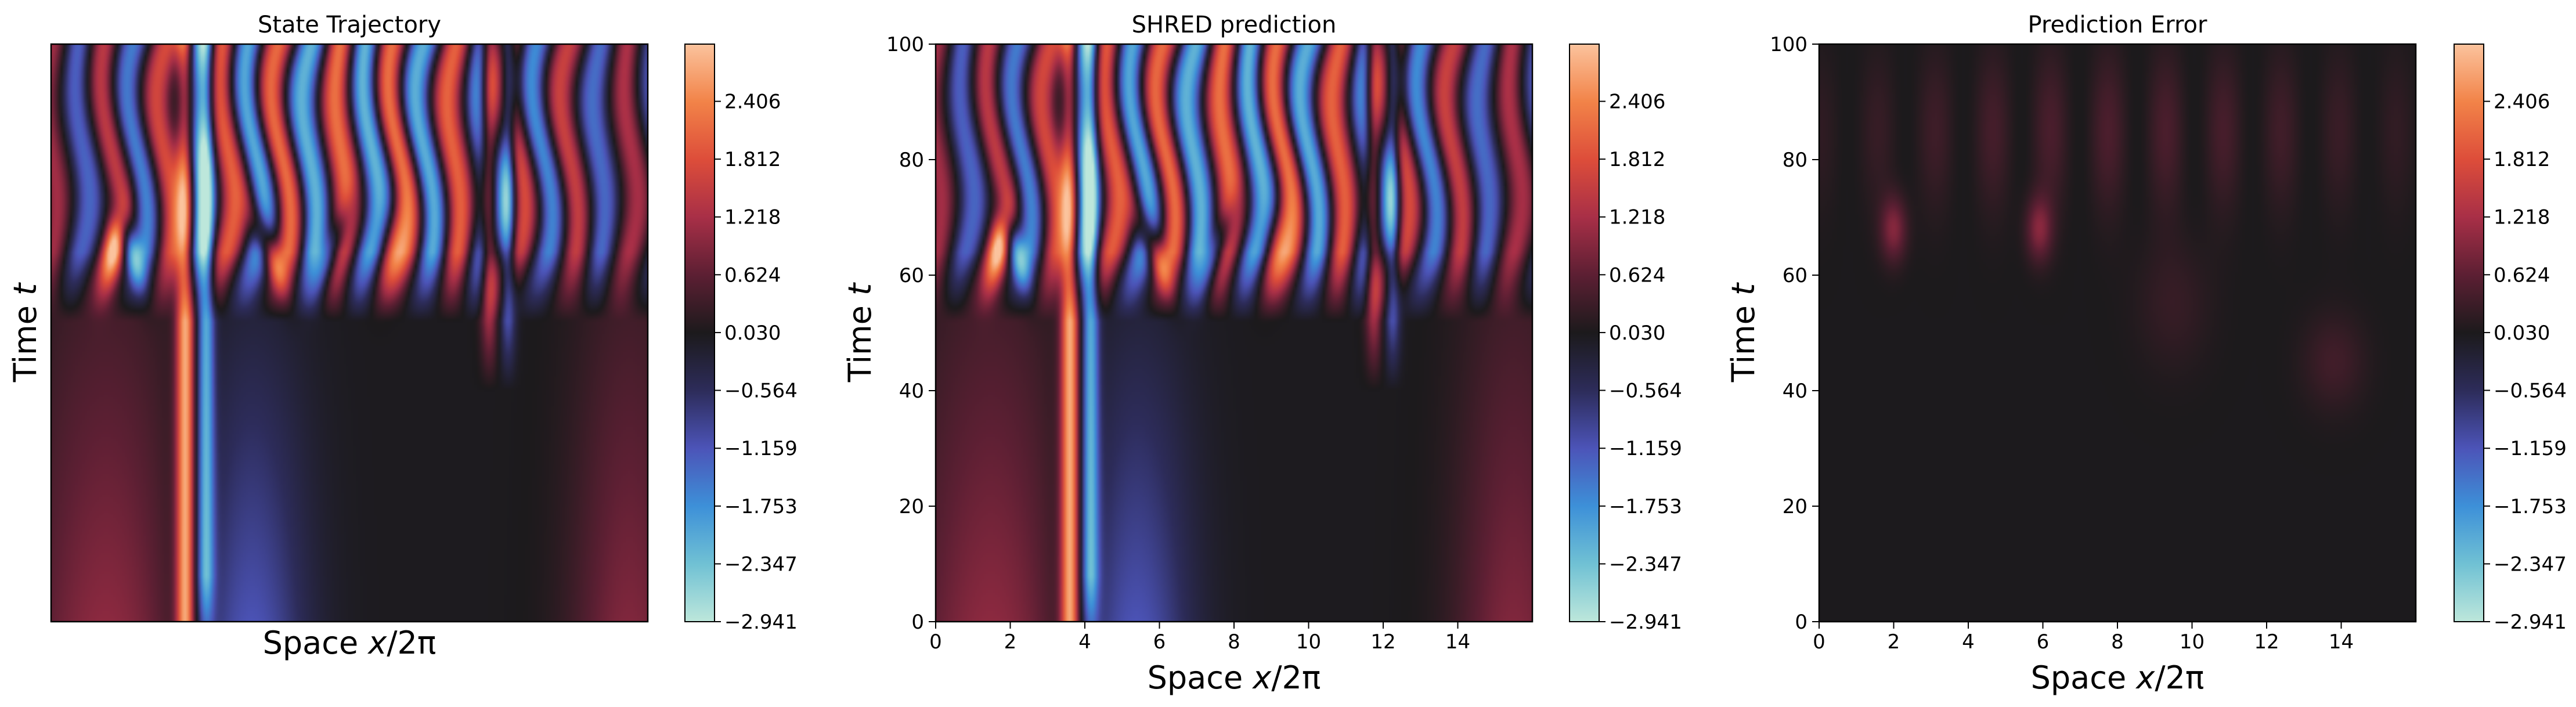 The height and width of the screenshot is (707, 2576). I want to click on panel-title: SHRED prediction, so click(1234, 25).